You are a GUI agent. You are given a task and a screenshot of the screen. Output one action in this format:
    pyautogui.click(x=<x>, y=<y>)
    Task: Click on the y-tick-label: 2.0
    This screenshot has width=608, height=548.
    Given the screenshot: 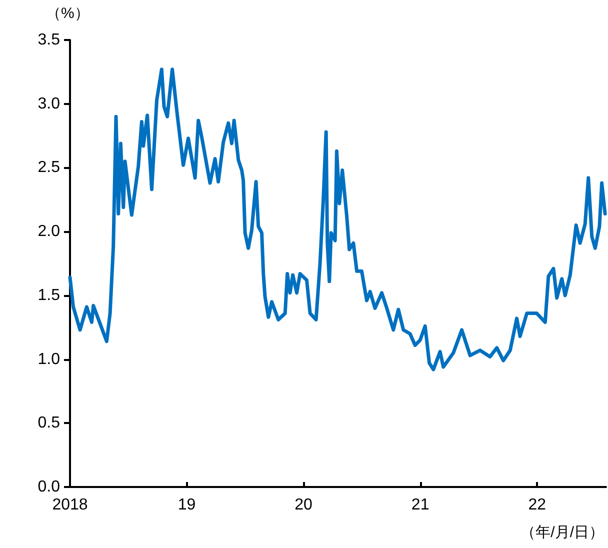 What is the action you would take?
    pyautogui.click(x=49, y=231)
    